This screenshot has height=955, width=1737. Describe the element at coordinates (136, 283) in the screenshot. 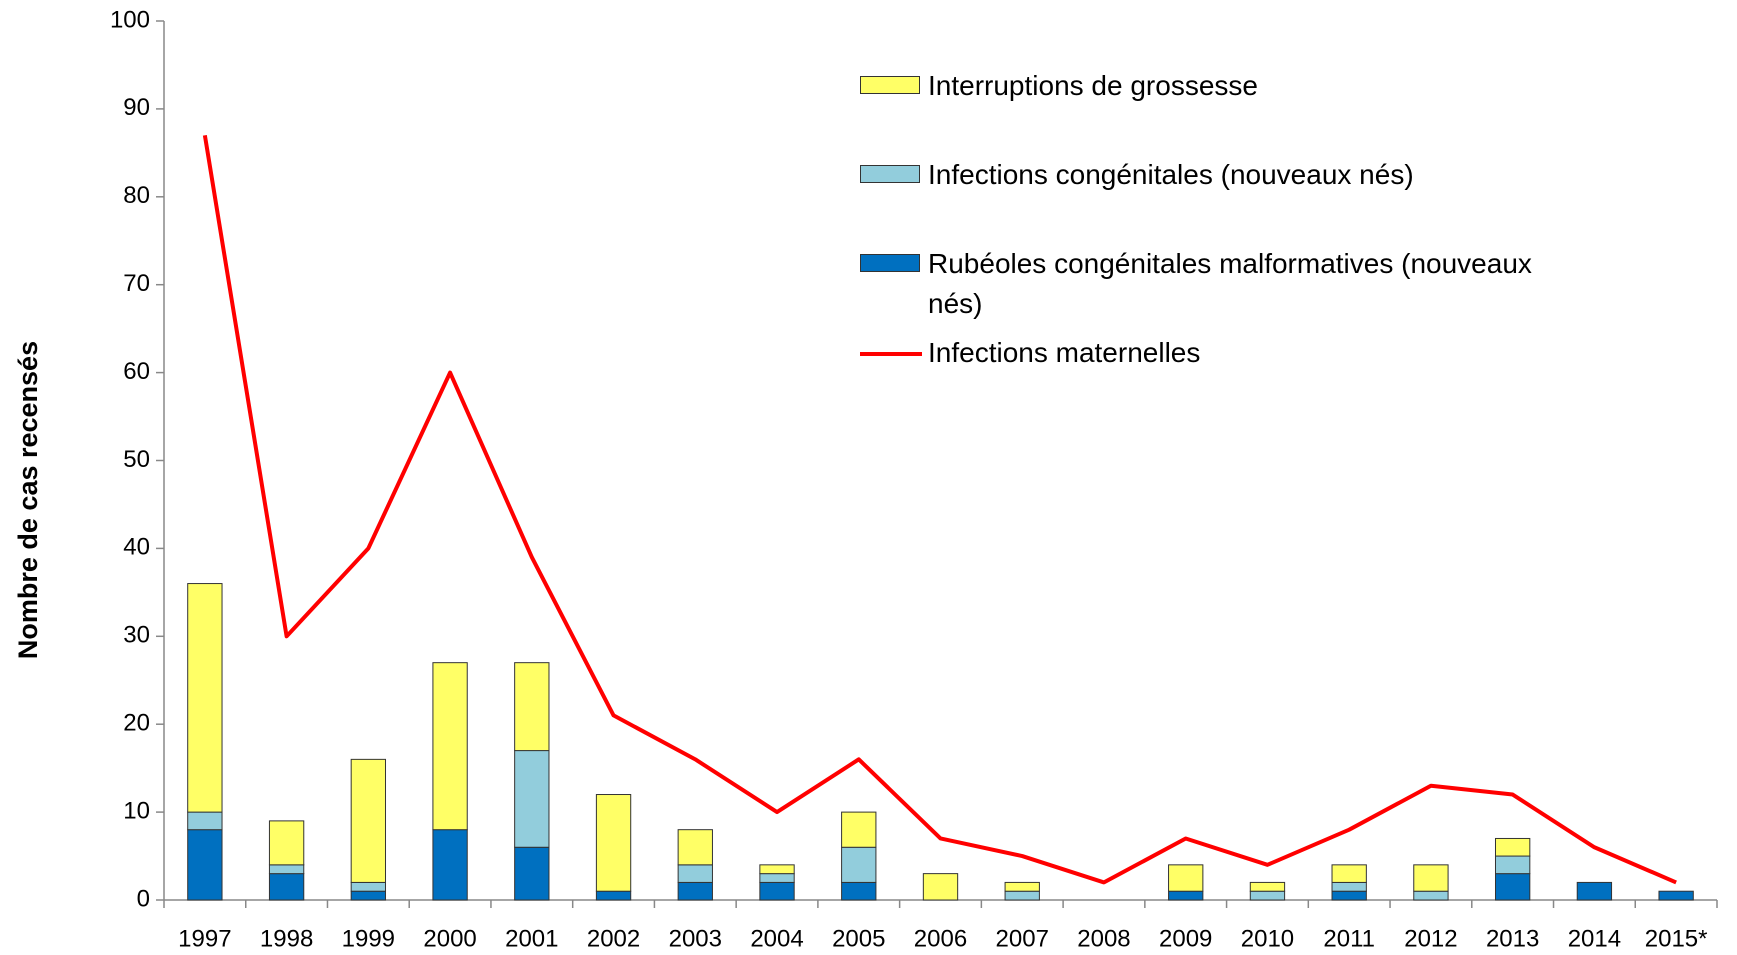

I see `y-tick-label: 70` at that location.